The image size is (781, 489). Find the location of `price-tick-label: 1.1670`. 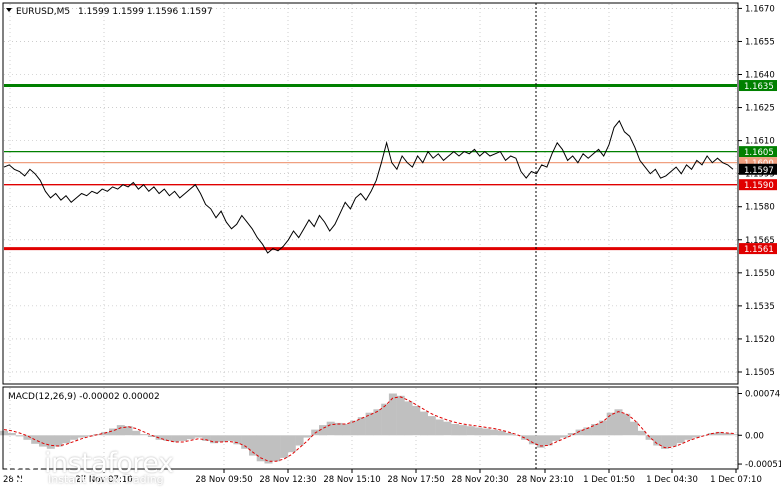

price-tick-label: 1.1670 is located at coordinates (760, 9).